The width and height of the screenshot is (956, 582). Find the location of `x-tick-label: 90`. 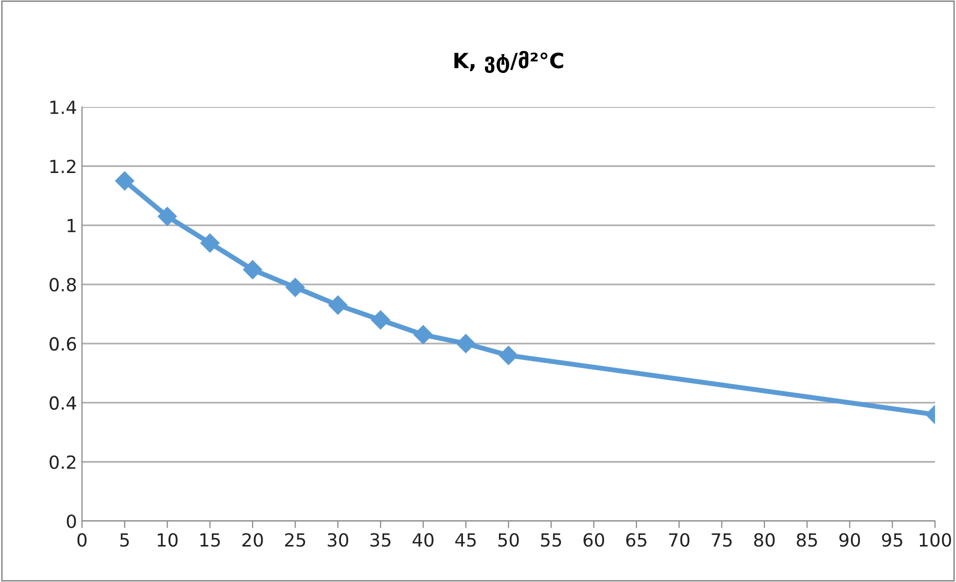

x-tick-label: 90 is located at coordinates (849, 540).